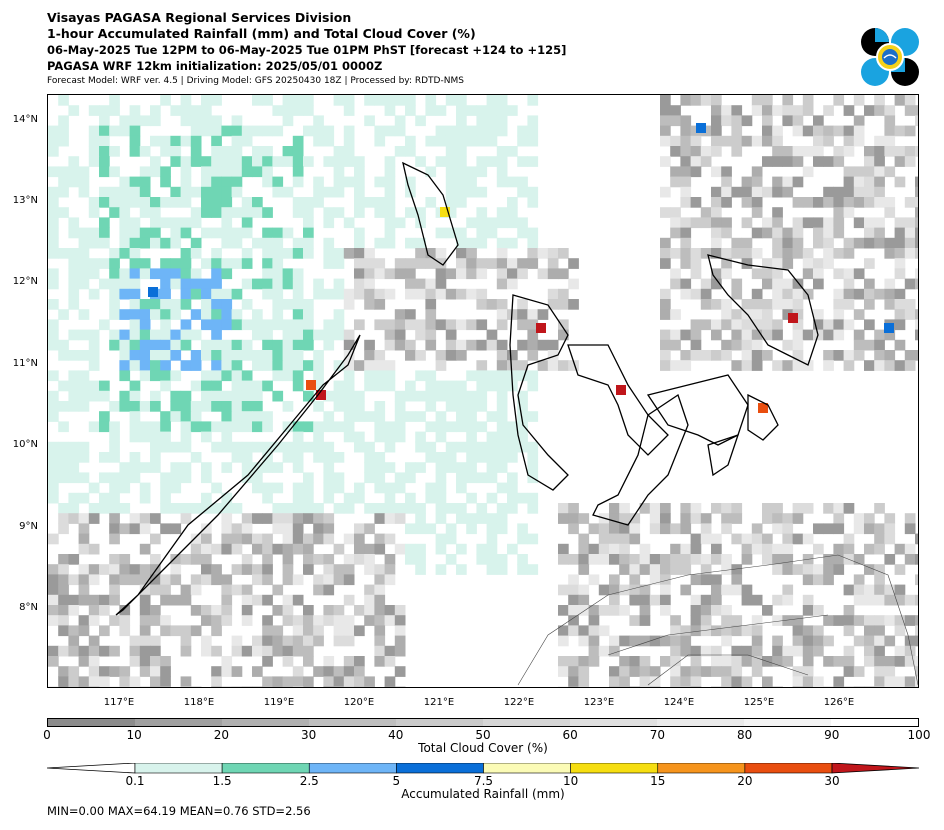  Describe the element at coordinates (25, 200) in the screenshot. I see `lat-label-13: 13°N` at that location.